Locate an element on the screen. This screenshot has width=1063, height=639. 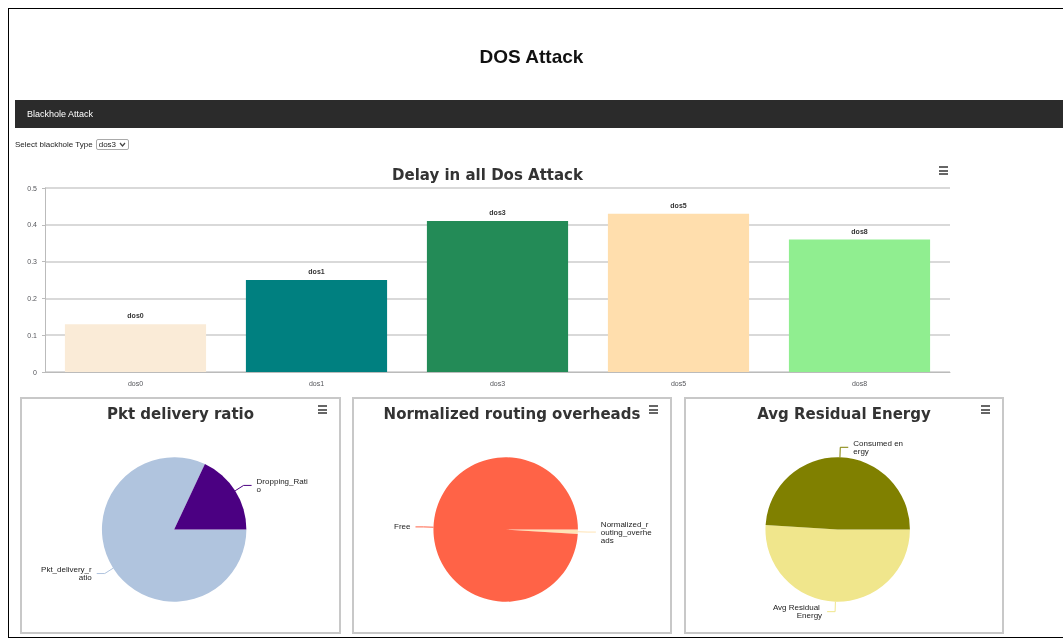
chart-title: Pkt delivery ratio is located at coordinates (180, 413).